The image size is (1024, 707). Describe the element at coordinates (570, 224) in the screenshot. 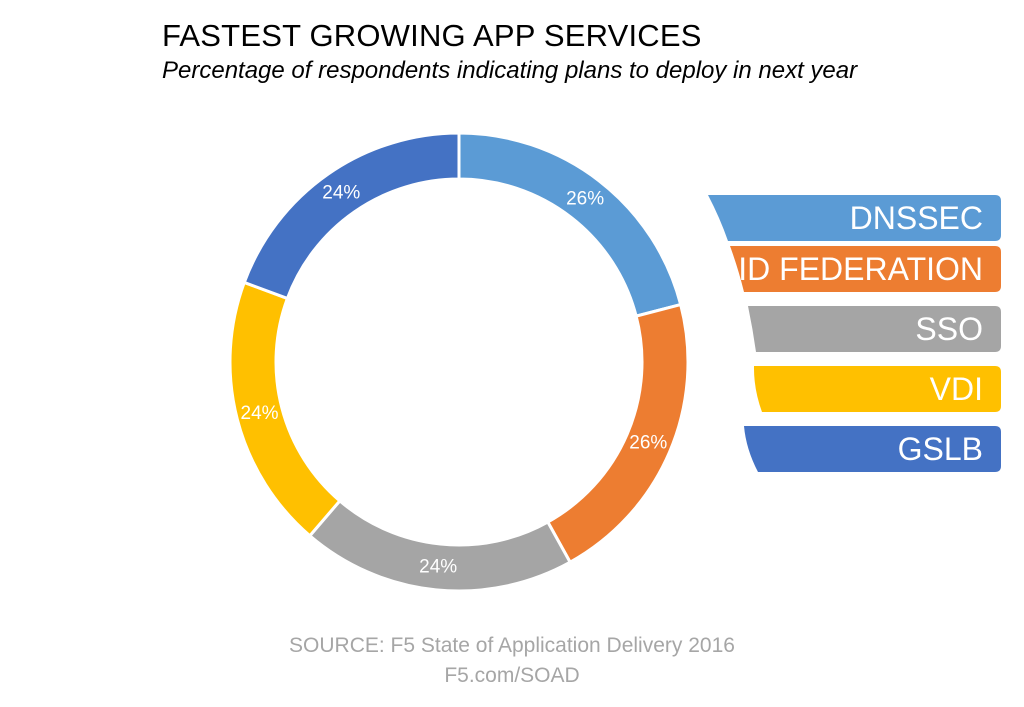

I see `donut-slice-dnssec` at that location.